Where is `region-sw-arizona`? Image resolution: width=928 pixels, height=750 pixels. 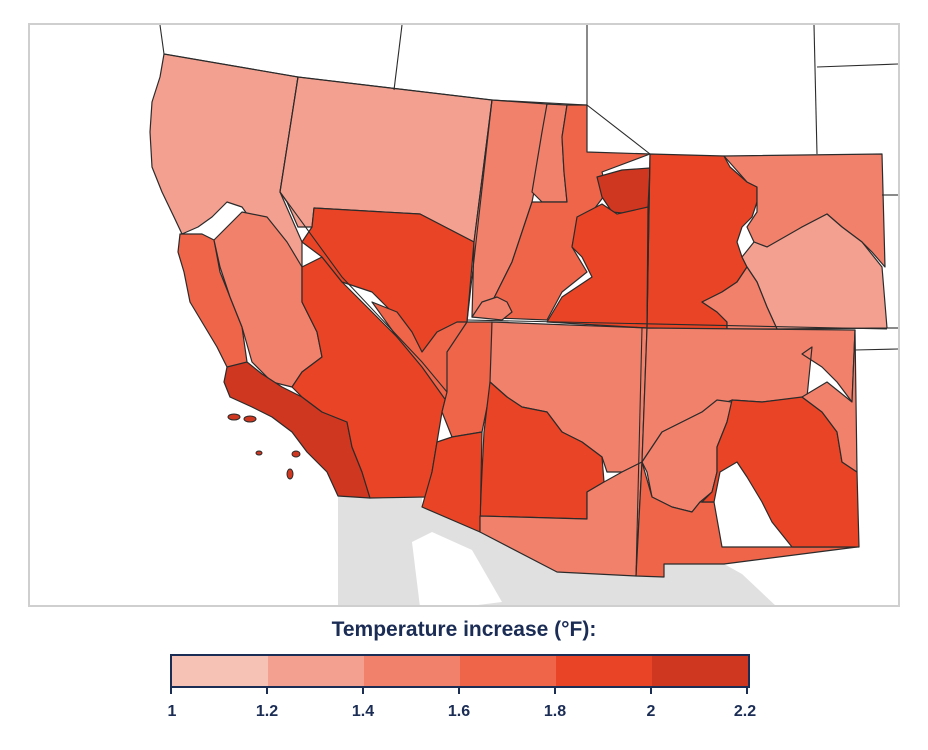 region-sw-arizona is located at coordinates (452, 482).